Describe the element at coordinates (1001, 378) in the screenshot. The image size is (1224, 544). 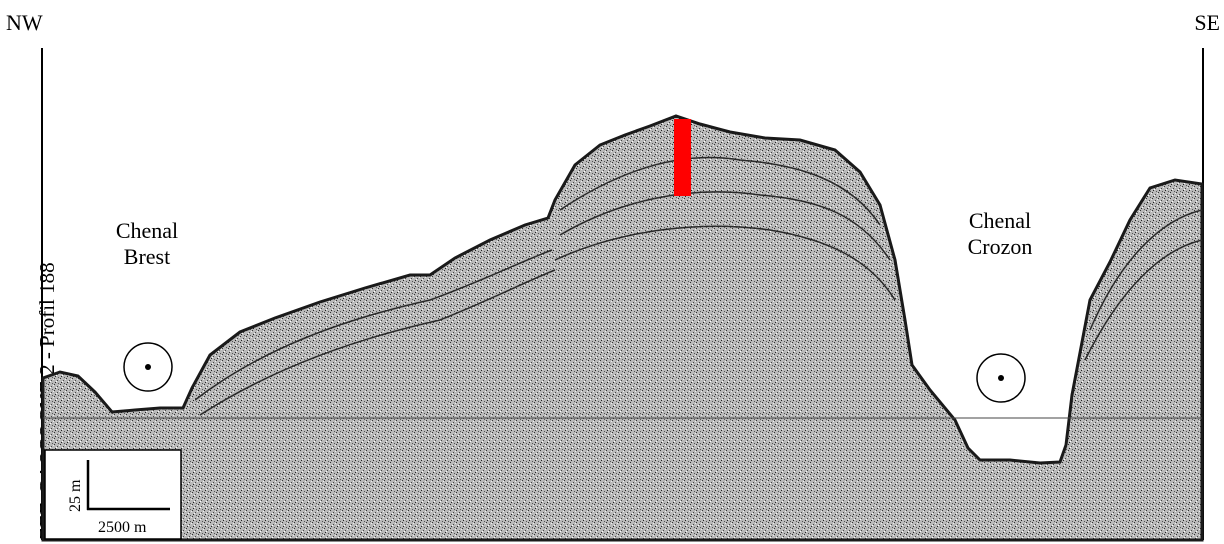
I see `channel-axis-symbol-crozon` at that location.